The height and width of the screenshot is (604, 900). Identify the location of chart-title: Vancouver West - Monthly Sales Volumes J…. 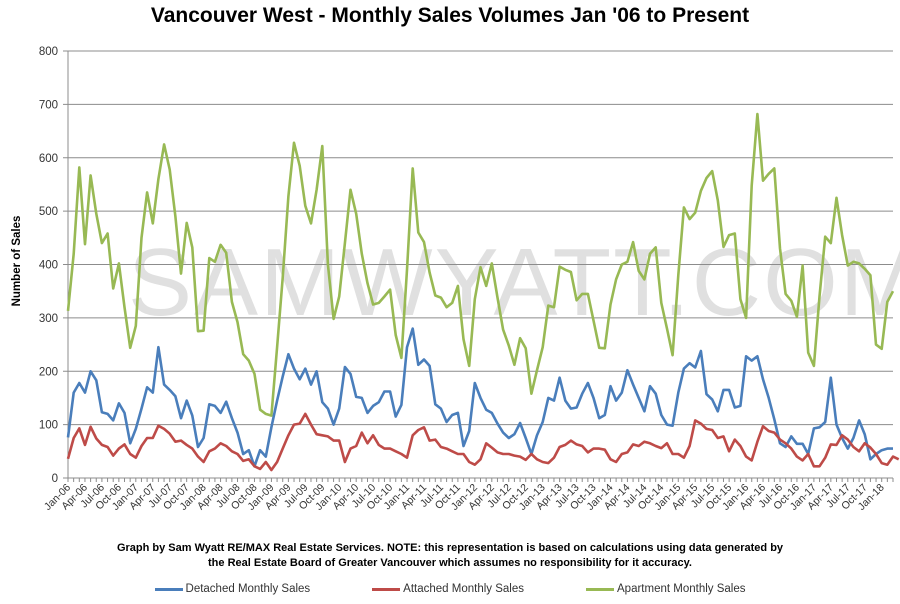
(450, 15).